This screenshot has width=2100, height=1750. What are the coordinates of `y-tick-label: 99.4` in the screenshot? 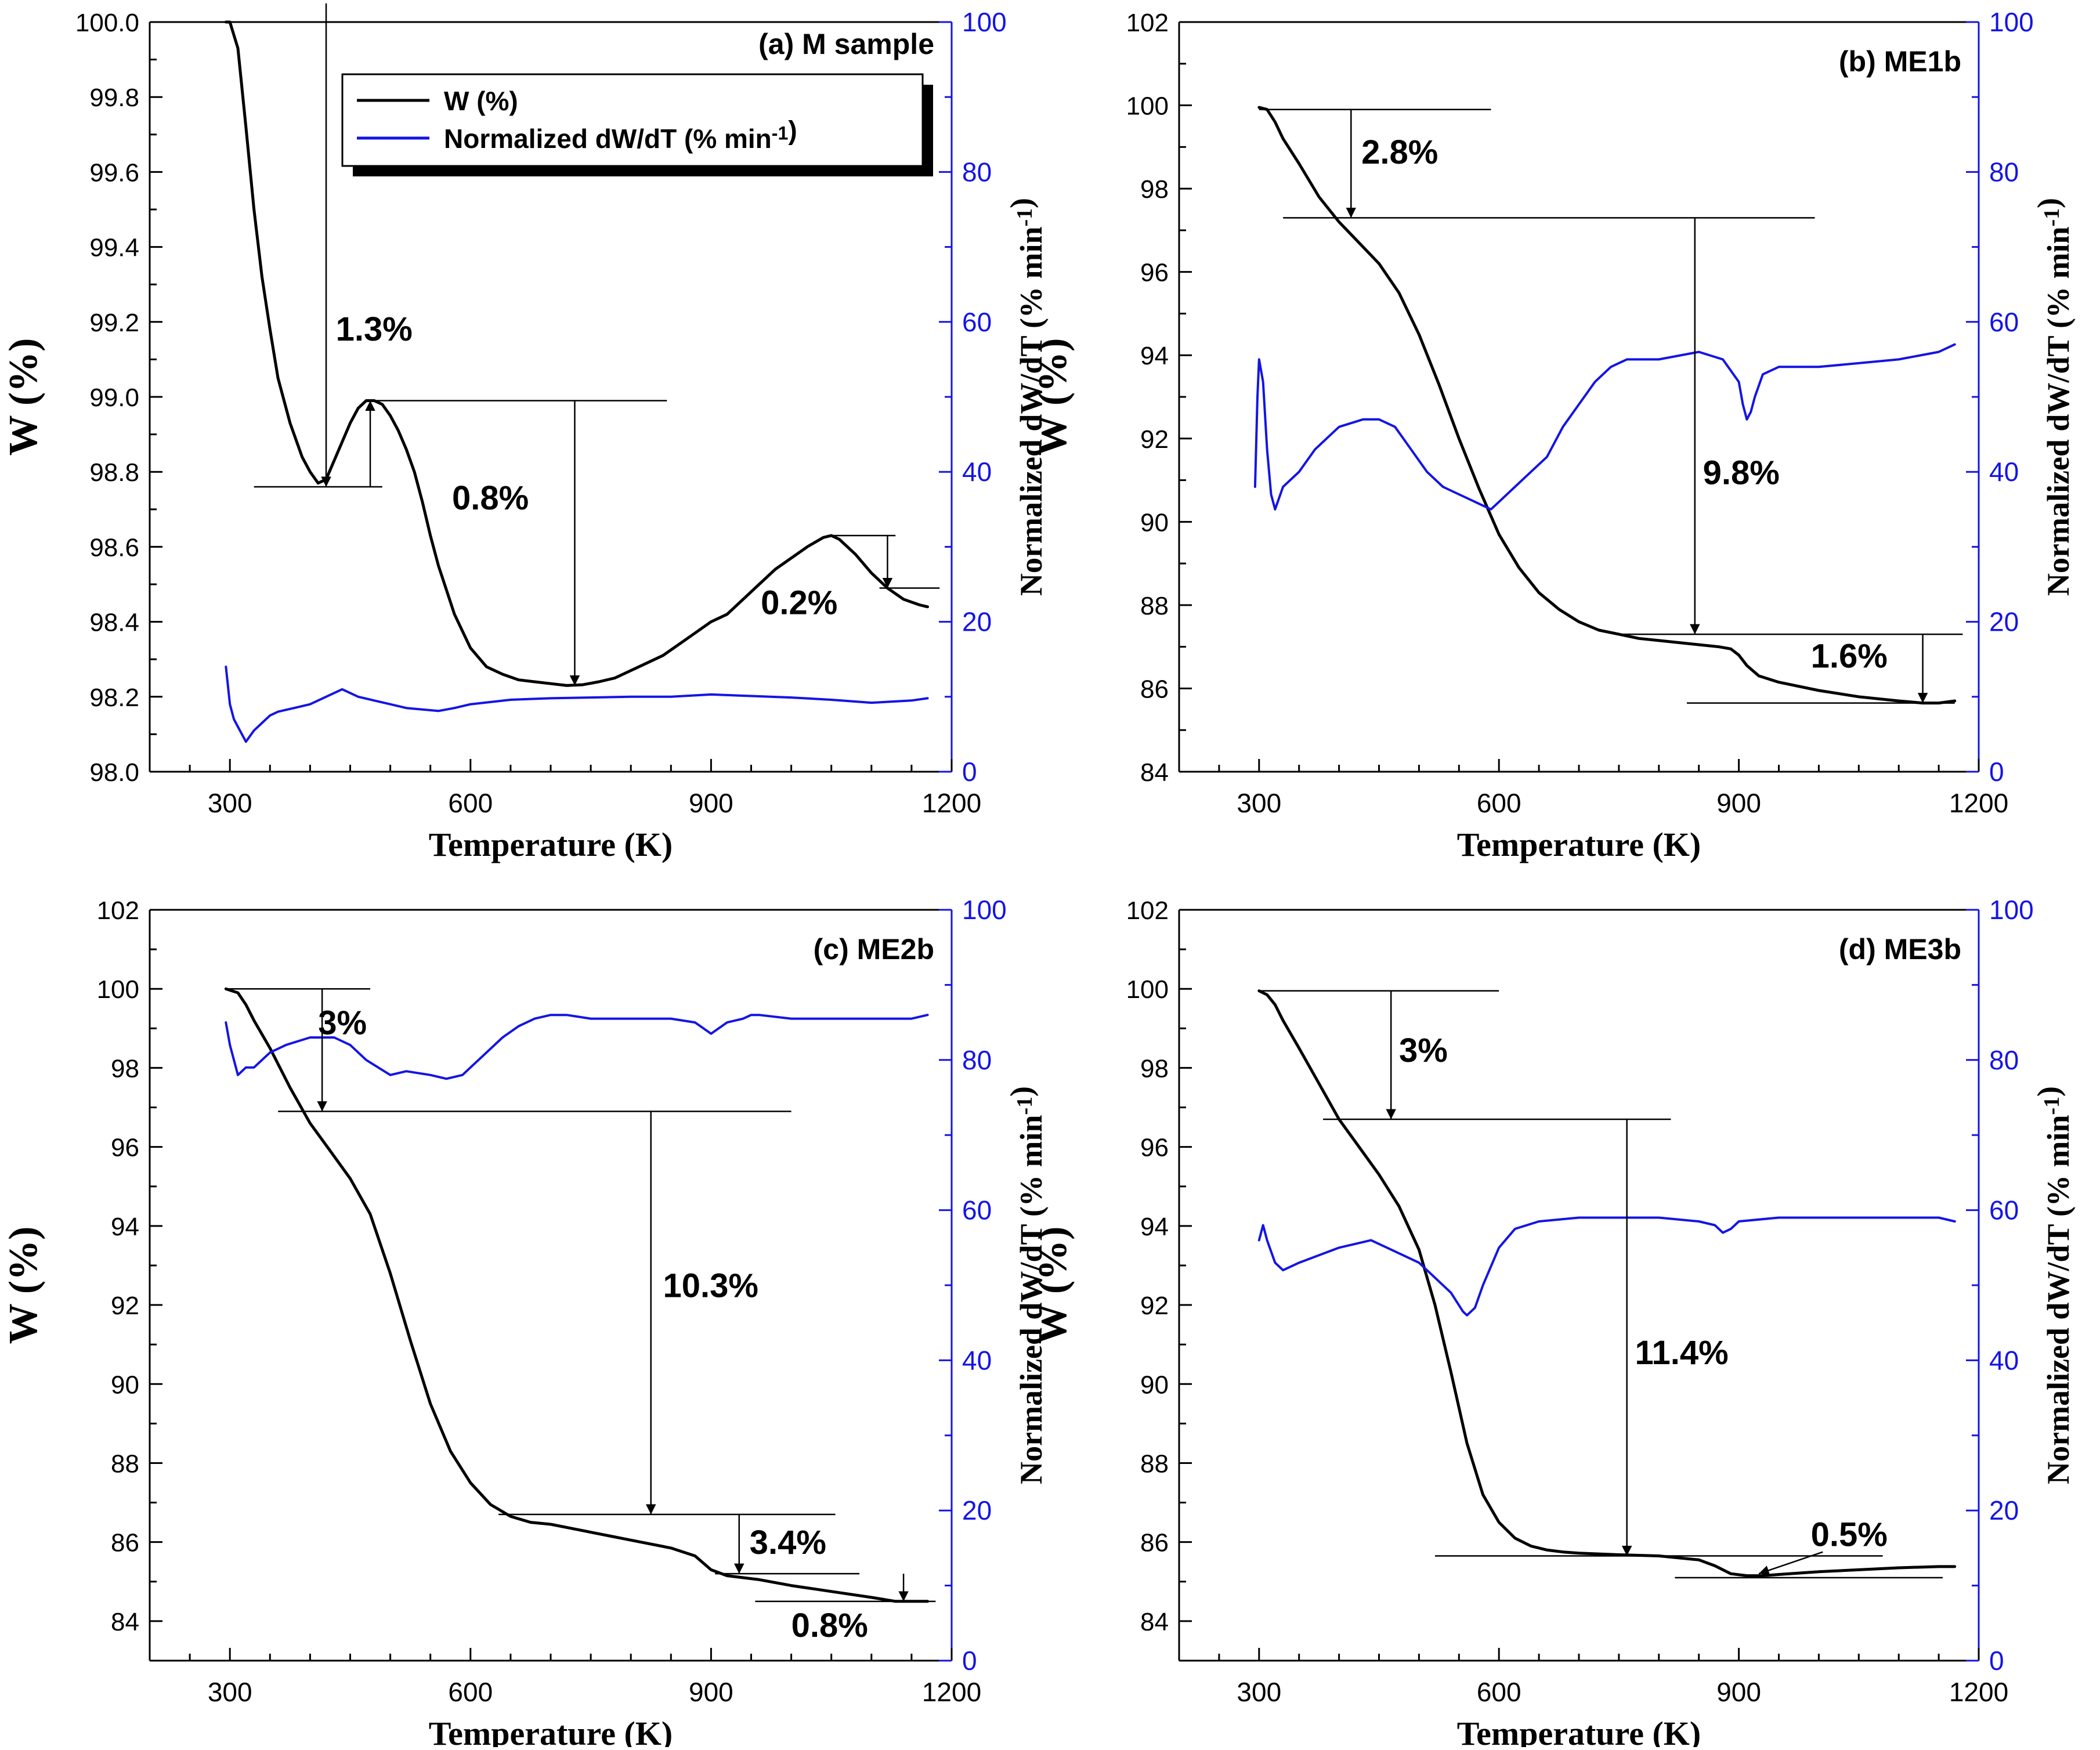 It's located at (114, 248).